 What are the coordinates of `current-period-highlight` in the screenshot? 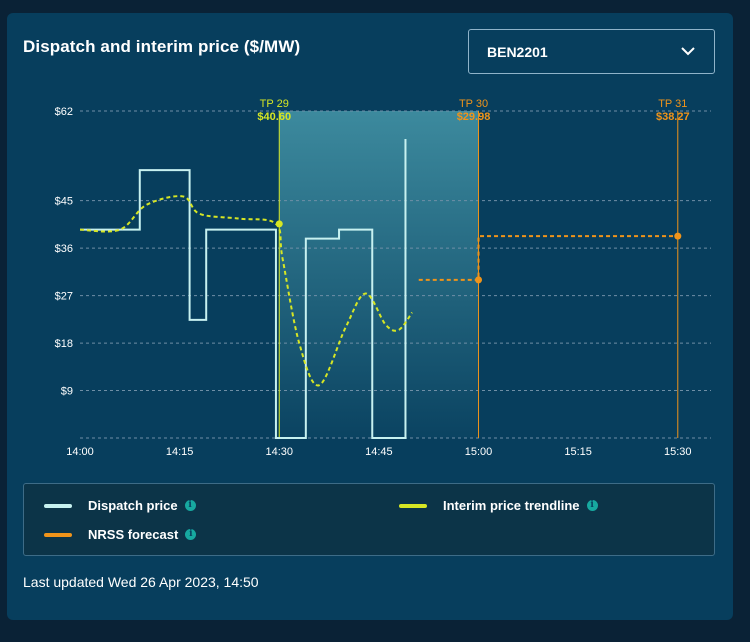 It's located at (379, 274).